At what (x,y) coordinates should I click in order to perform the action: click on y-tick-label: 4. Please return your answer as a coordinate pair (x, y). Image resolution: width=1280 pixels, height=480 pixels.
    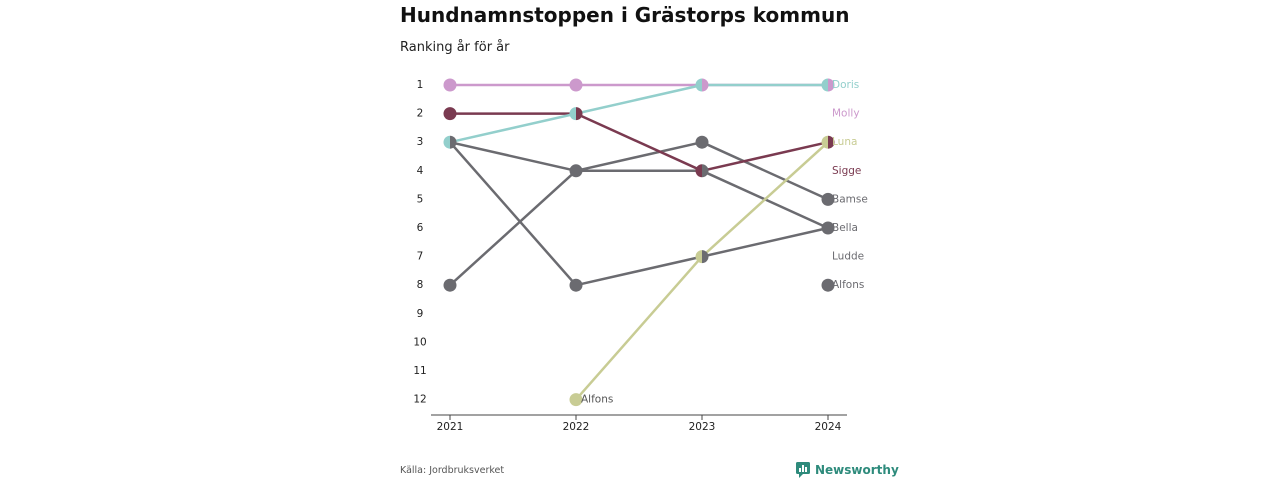
    Looking at the image, I should click on (420, 171).